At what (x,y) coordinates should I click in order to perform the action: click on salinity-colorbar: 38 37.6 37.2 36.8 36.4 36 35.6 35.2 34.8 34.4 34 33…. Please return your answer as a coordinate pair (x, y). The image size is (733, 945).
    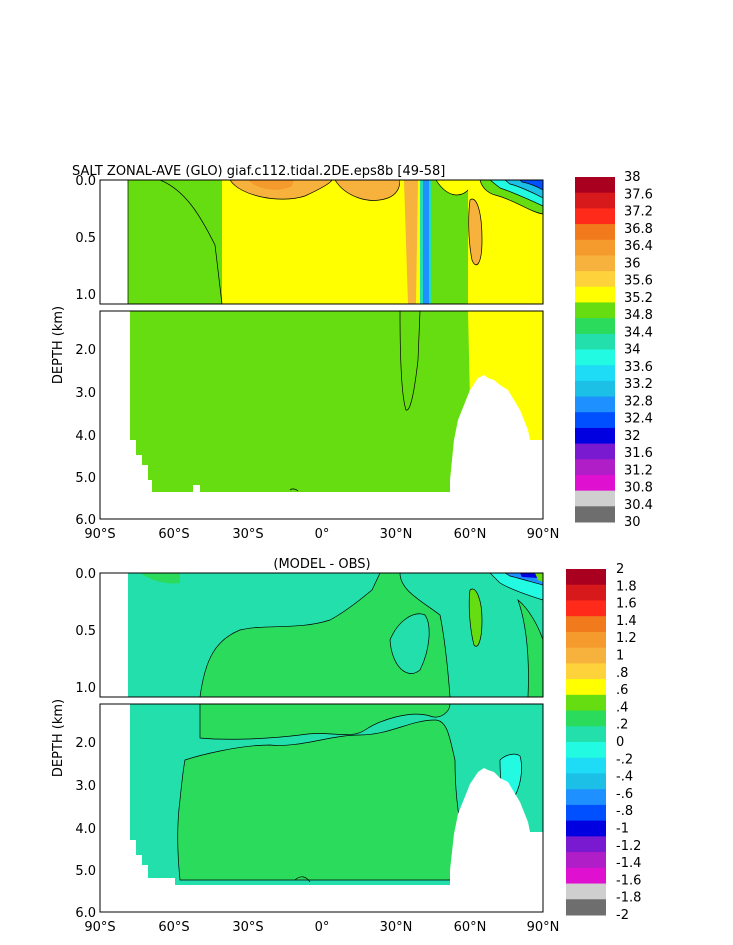
    Looking at the image, I should click on (614, 350).